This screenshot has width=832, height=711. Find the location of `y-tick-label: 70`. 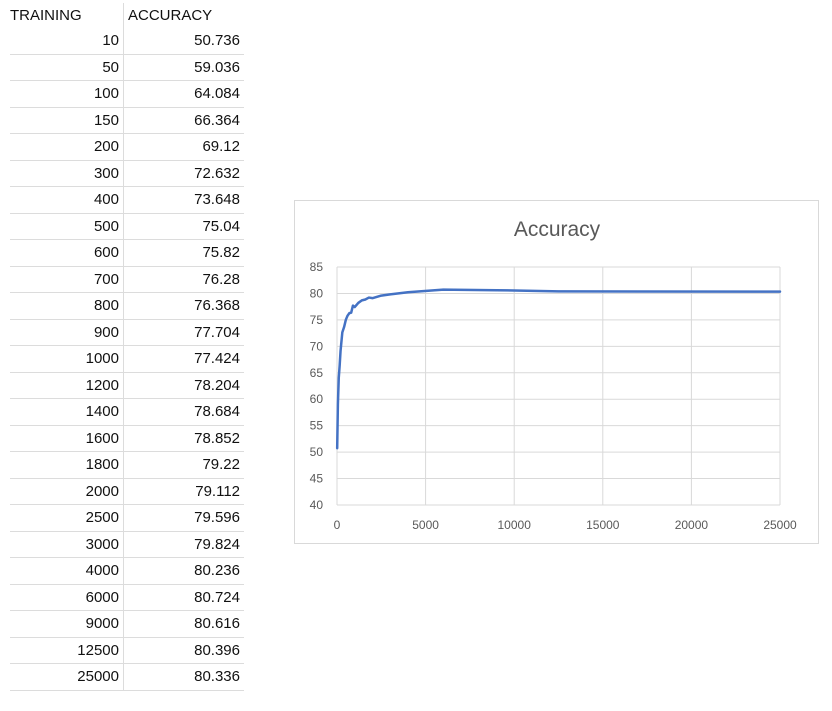

y-tick-label: 70 is located at coordinates (317, 346).